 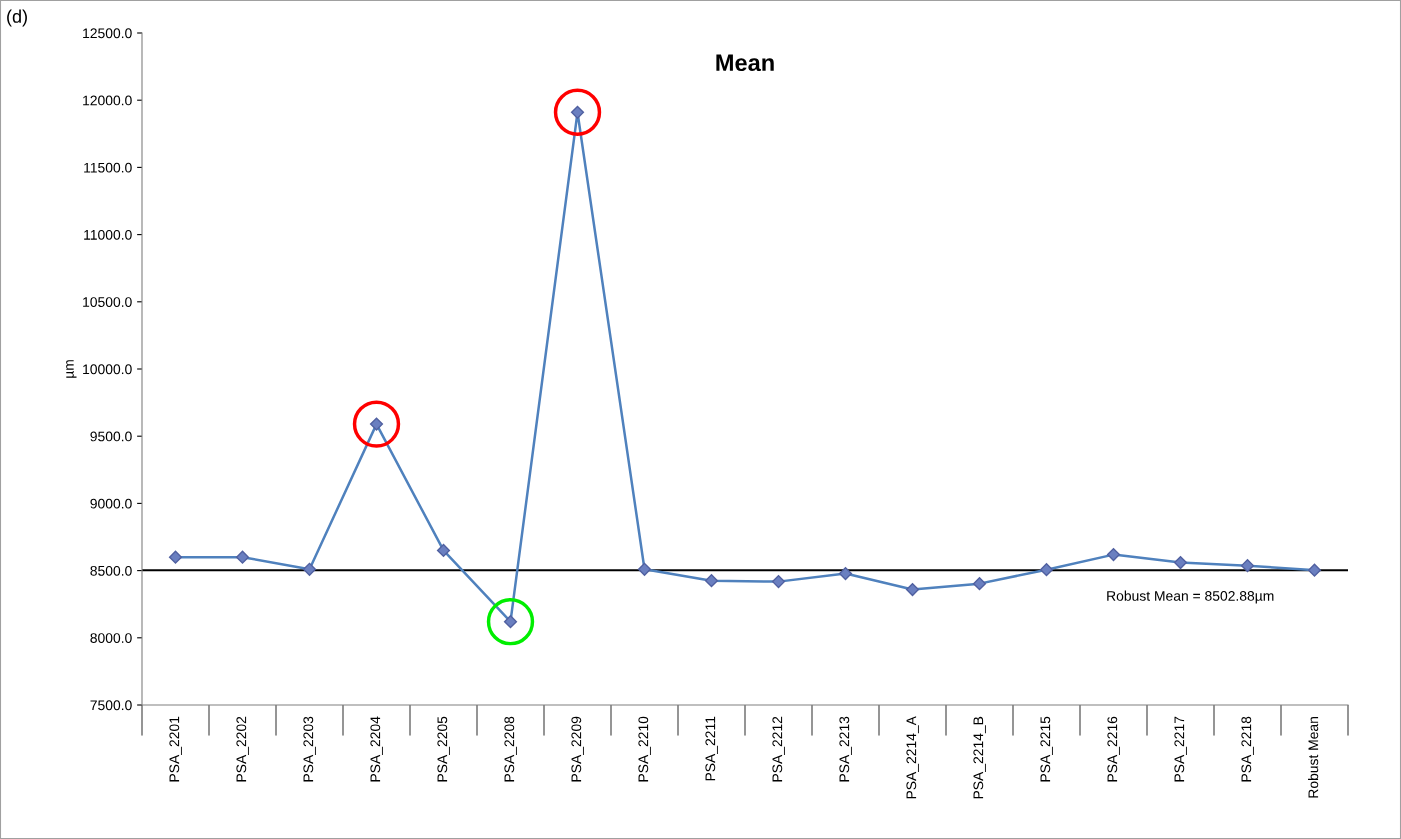 What do you see at coordinates (309, 749) in the screenshot?
I see `x-tick-label: PSA_2203` at bounding box center [309, 749].